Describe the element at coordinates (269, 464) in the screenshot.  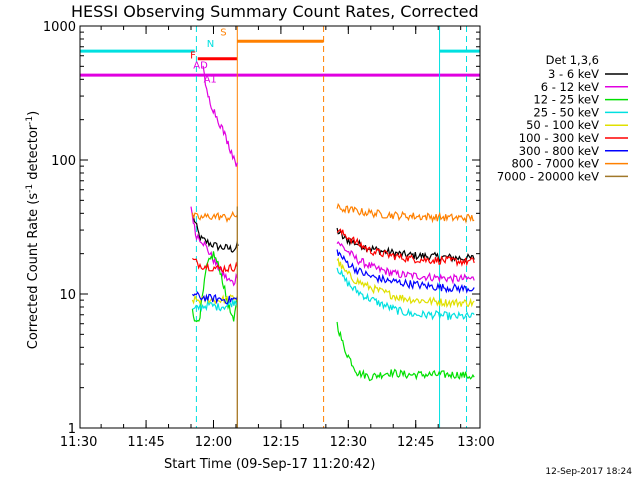
I see `x-axis-label: Start Time (09-Sep-17 11:20:42)` at that location.